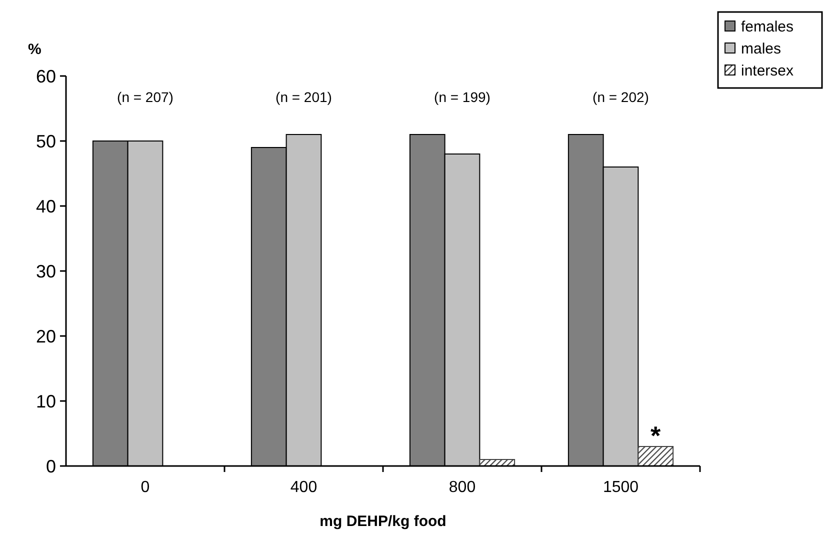 The height and width of the screenshot is (545, 838). Describe the element at coordinates (462, 487) in the screenshot. I see `x-tick-label: 800` at that location.